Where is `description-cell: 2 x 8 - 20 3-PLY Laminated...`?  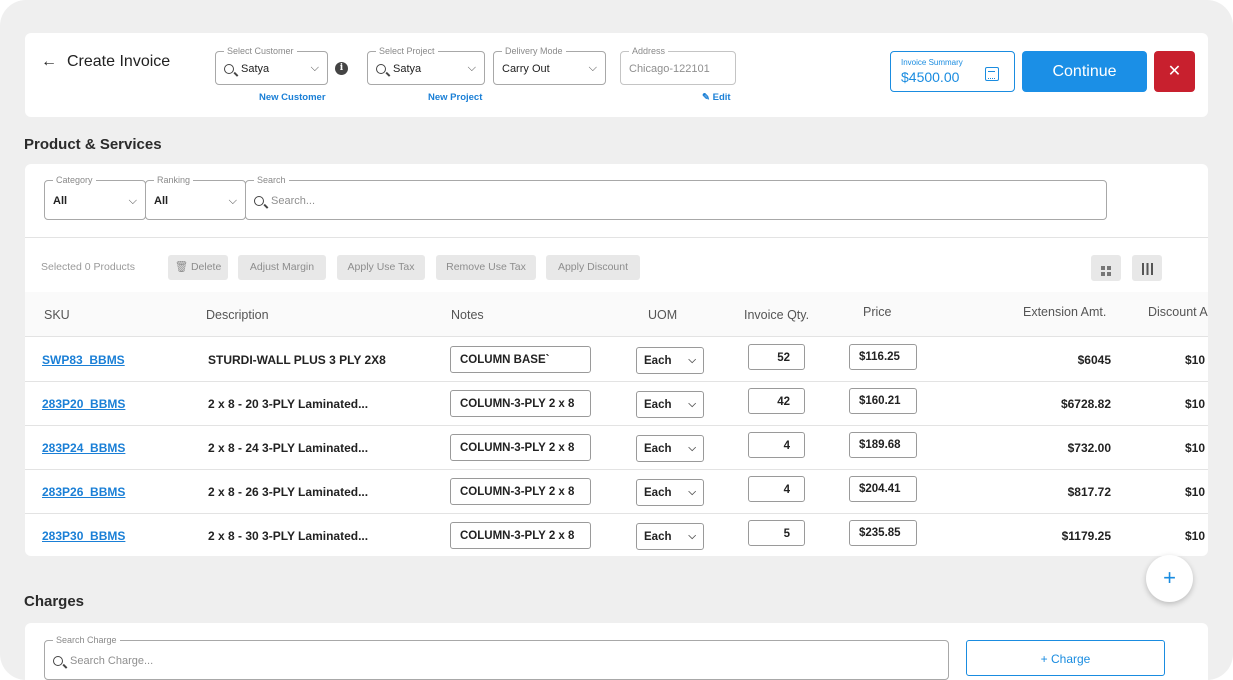
description-cell: 2 x 8 - 20 3-PLY Laminated... is located at coordinates (288, 404).